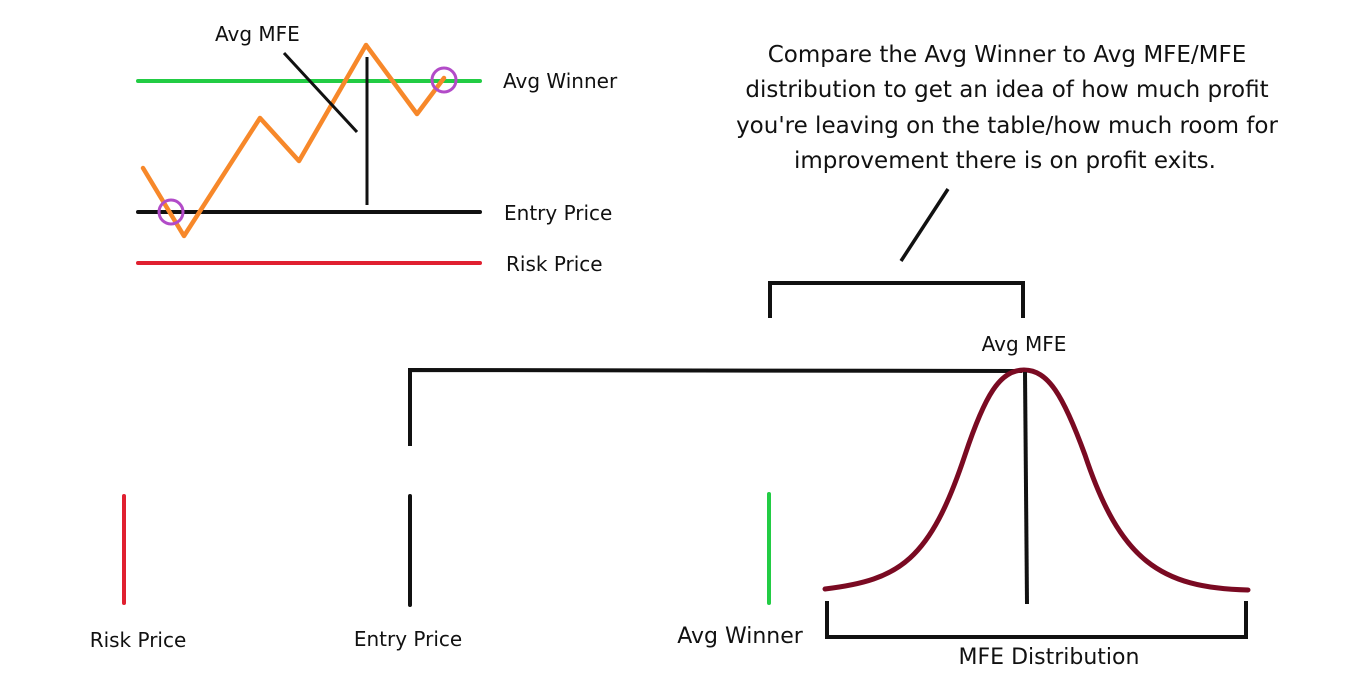 The image size is (1345, 698). I want to click on callout-pointer-line, so click(924, 225).